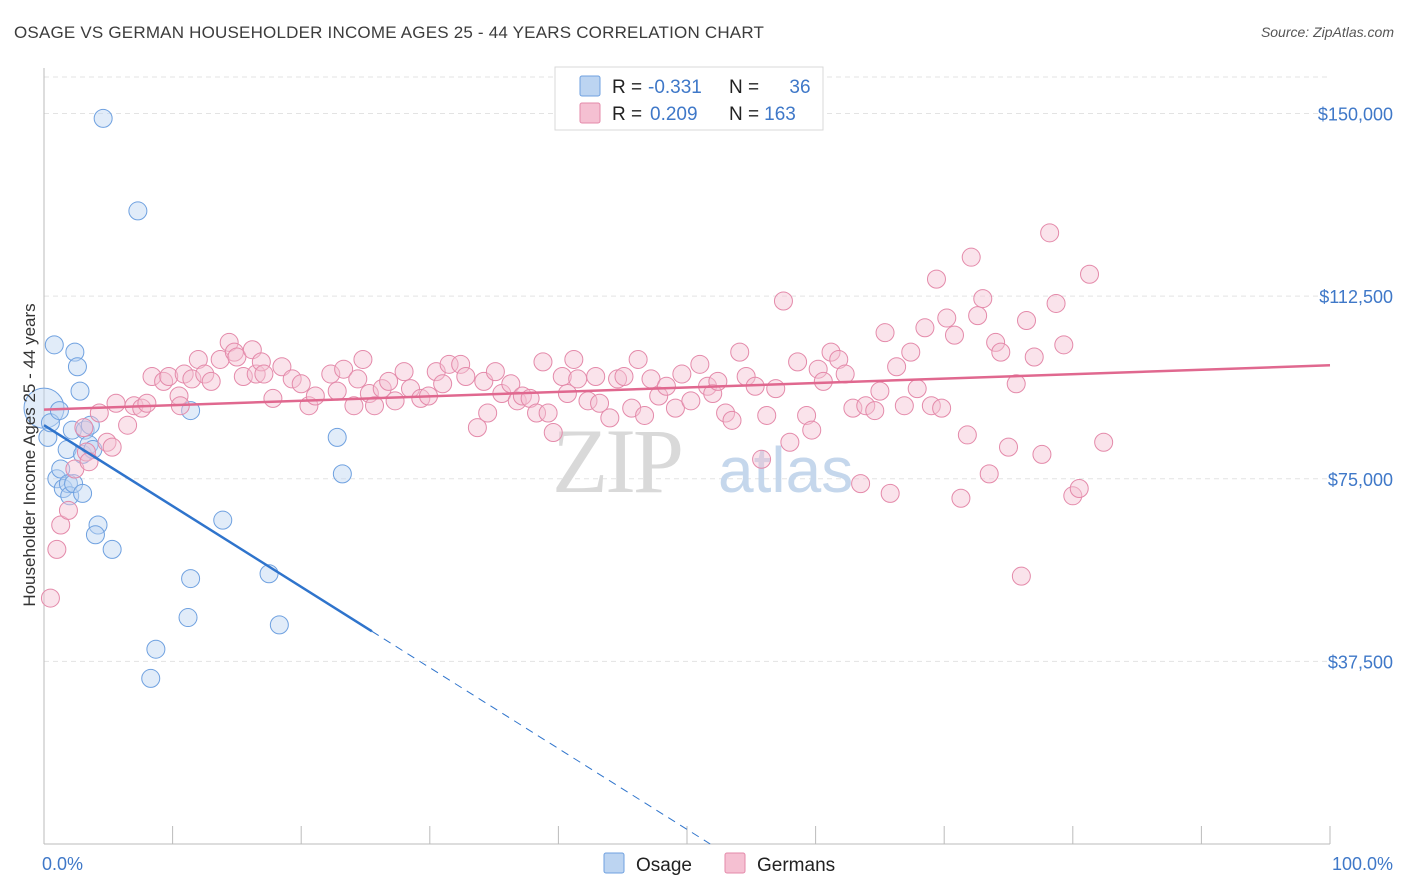 The height and width of the screenshot is (892, 1406). What do you see at coordinates (541, 737) in the screenshot?
I see `trend-line-osage-dashed` at bounding box center [541, 737].